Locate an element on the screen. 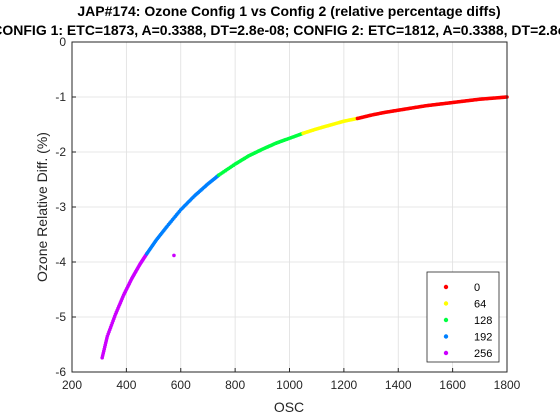  y-tick-label: -2 is located at coordinates (60, 152).